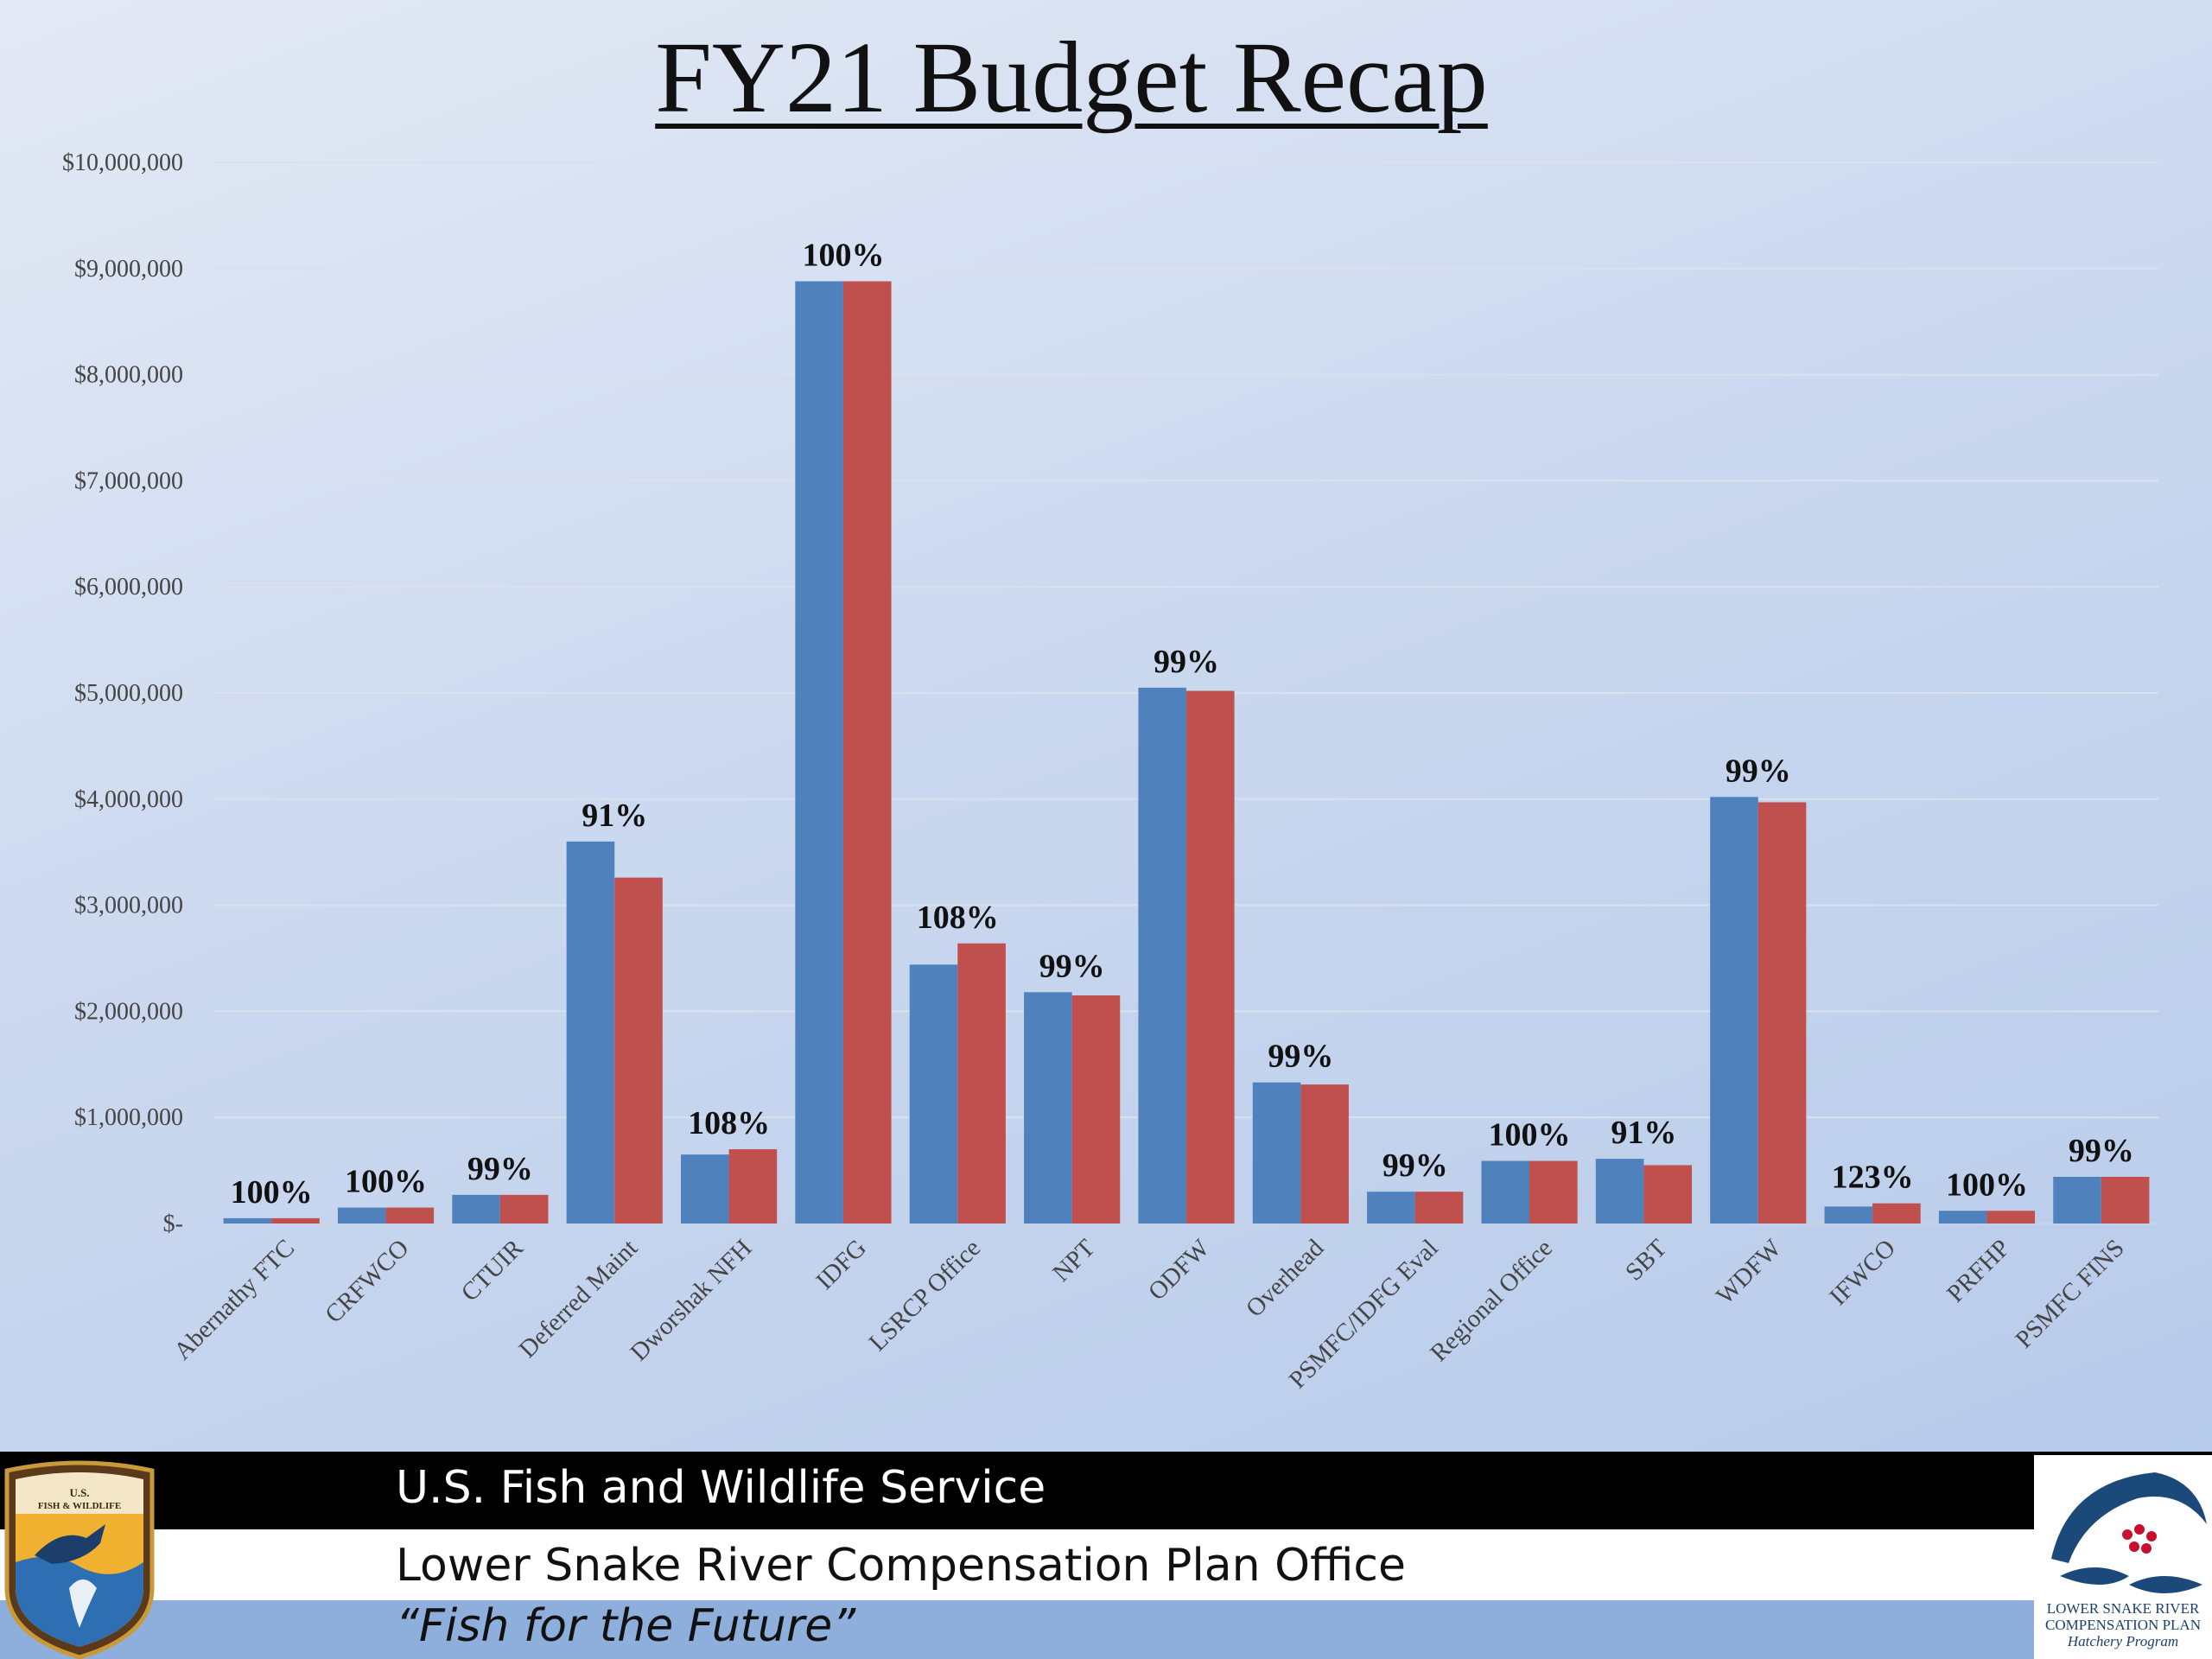  What do you see at coordinates (1646, 1260) in the screenshot?
I see `x-tick-label: SBT` at bounding box center [1646, 1260].